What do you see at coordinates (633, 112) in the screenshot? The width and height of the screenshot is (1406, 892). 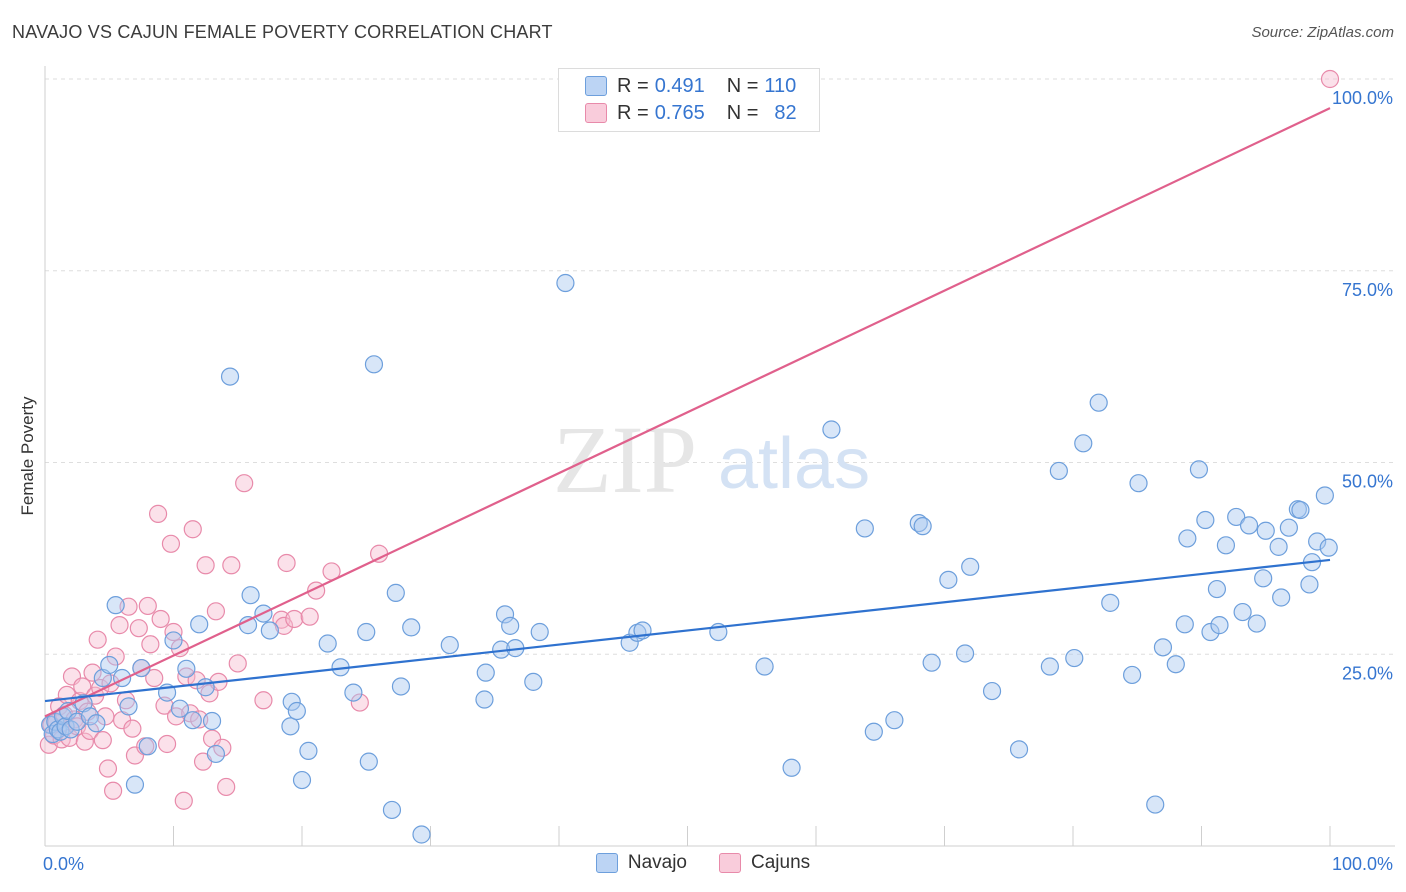 I see `r-label: R =` at bounding box center [633, 112].